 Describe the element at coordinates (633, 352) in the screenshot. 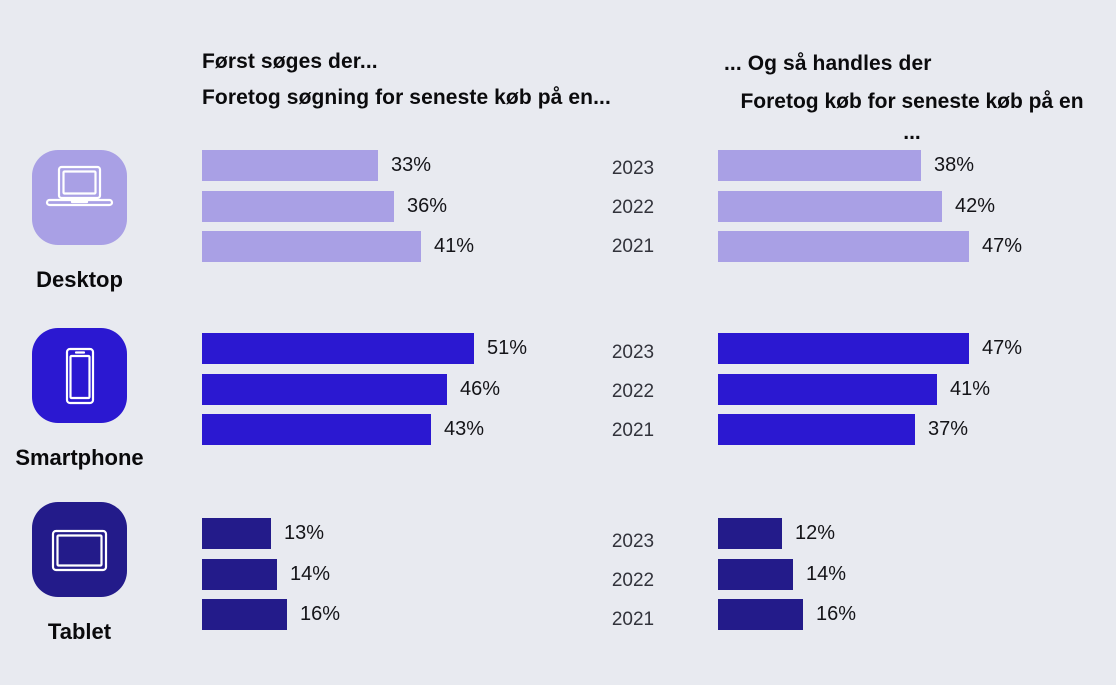

I see `year-label-smartphone-2023: 2023` at that location.